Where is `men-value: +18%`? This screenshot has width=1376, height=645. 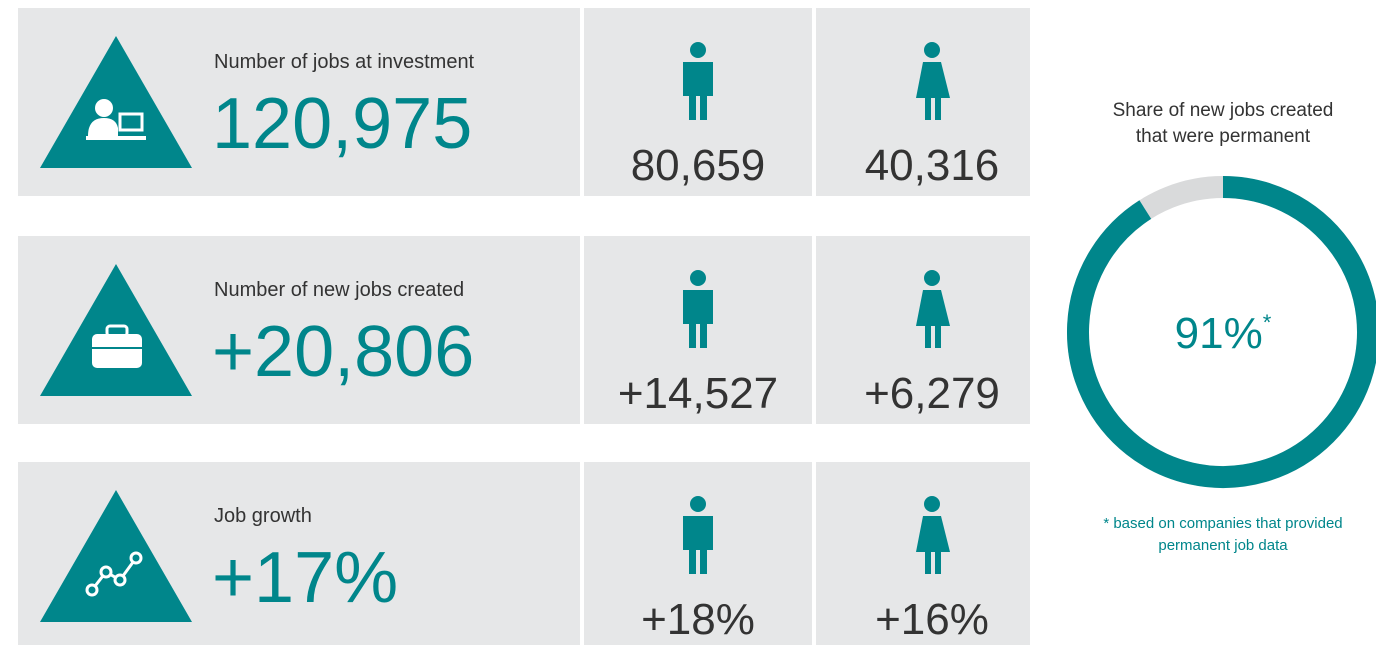
men-value: +18% is located at coordinates (698, 619).